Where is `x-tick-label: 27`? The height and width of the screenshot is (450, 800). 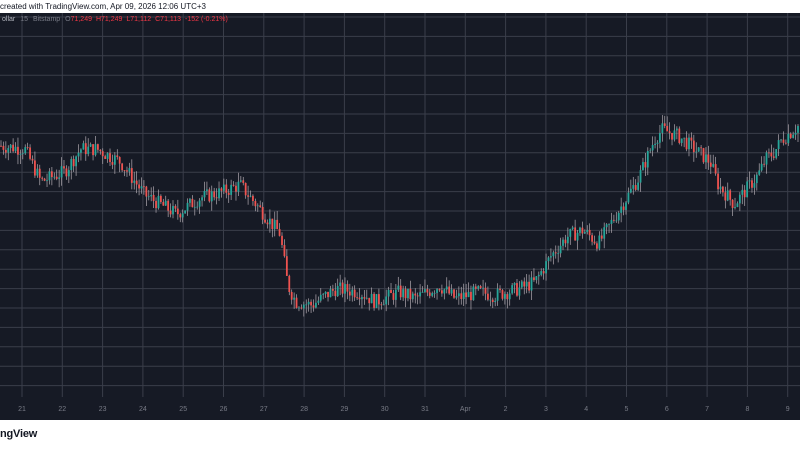
x-tick-label: 27 is located at coordinates (264, 409).